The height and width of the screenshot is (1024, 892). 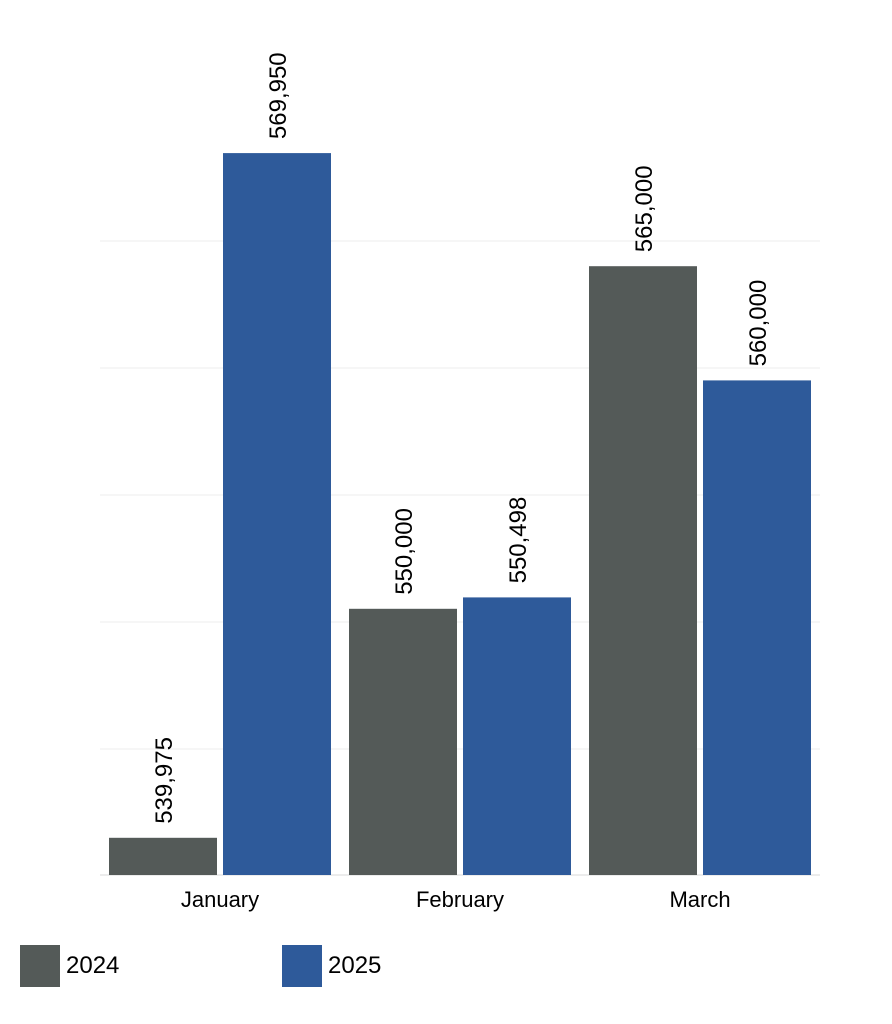 What do you see at coordinates (460, 899) in the screenshot?
I see `x-tick-label-february: February` at bounding box center [460, 899].